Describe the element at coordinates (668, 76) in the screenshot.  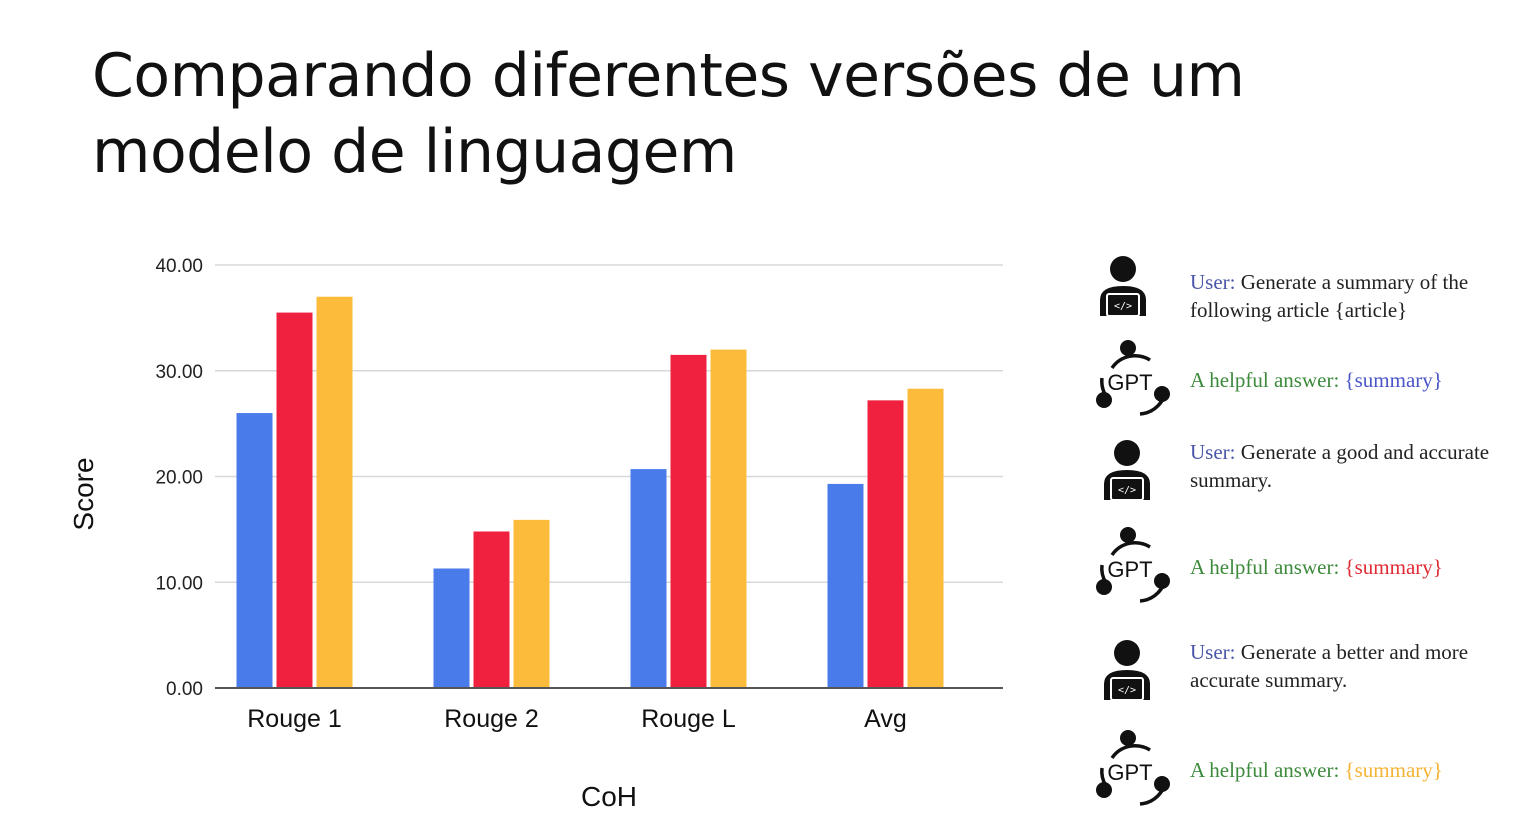
I see `slide-title-line-1: Comparando diferentes versões de um` at that location.